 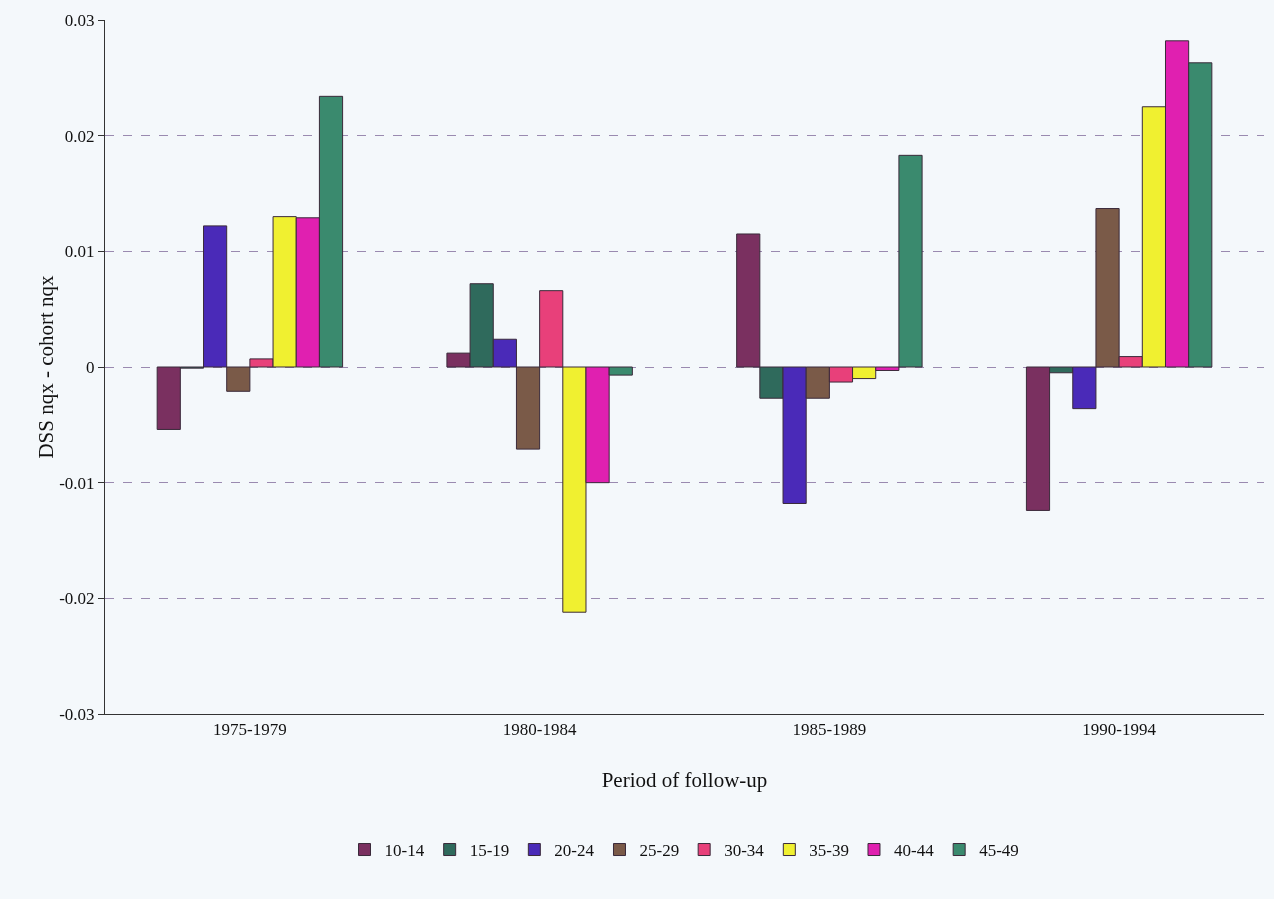 I want to click on legend-label: 45-49, so click(x=999, y=851).